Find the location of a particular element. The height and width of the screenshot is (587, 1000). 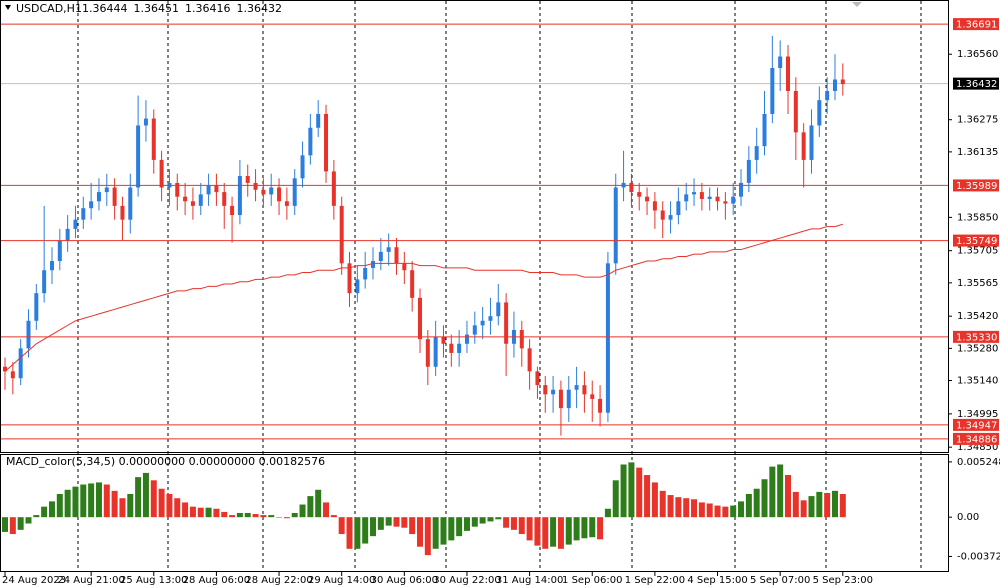

header-value: 1.36432 is located at coordinates (260, 8).